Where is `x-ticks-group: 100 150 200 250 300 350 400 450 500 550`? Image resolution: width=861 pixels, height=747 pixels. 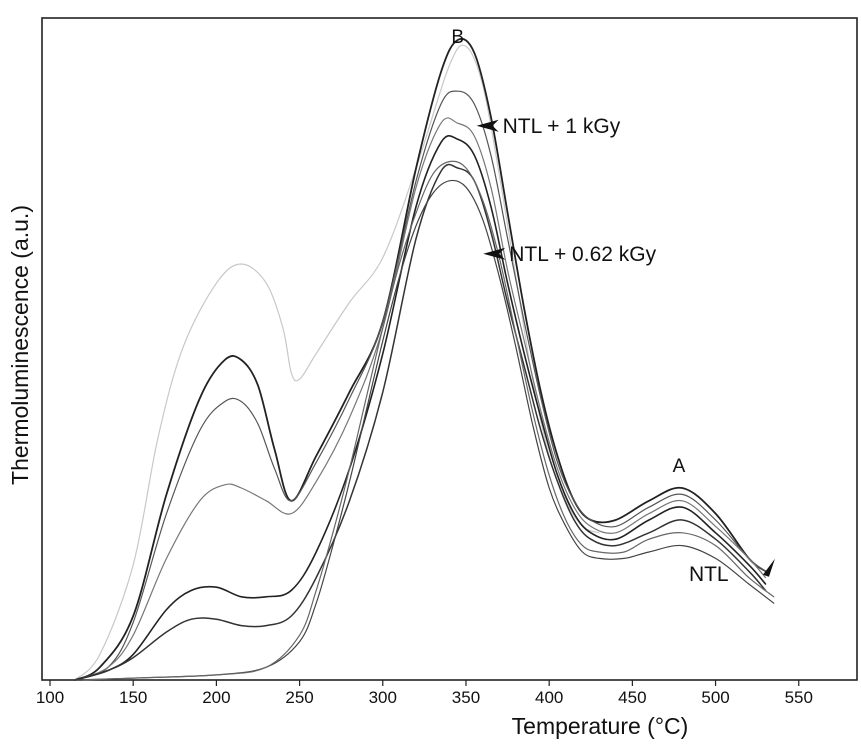 x-ticks-group: 100 150 200 250 300 350 400 450 500 550 is located at coordinates (424, 693).